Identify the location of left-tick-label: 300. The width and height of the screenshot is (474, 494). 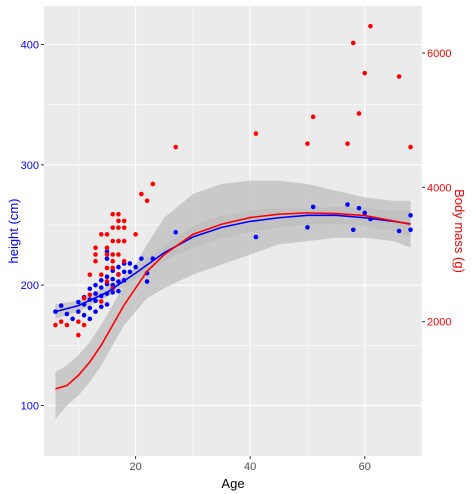
(30, 166).